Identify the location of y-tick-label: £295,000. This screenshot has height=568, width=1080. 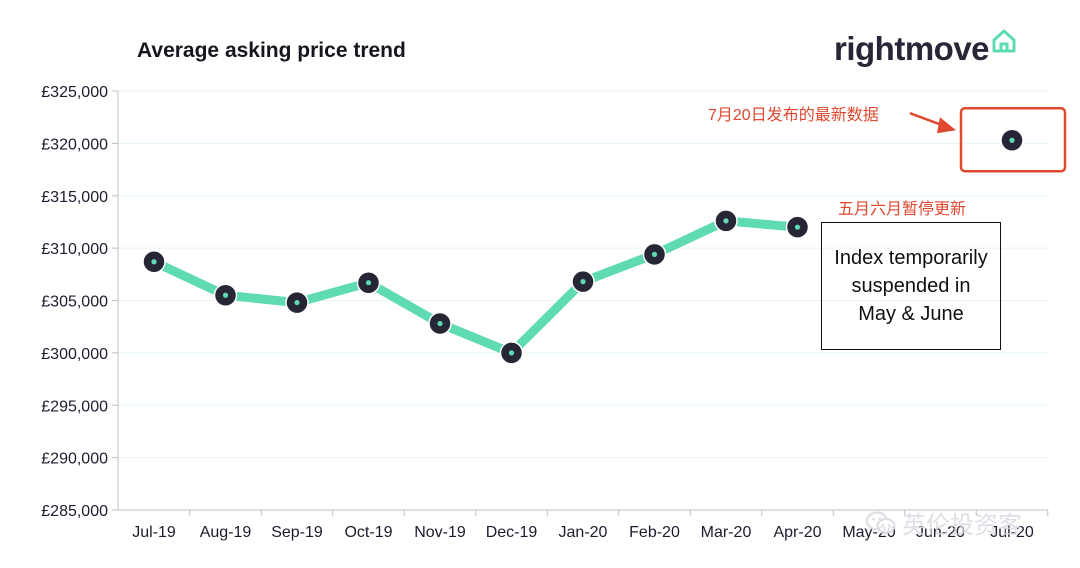
(74, 406).